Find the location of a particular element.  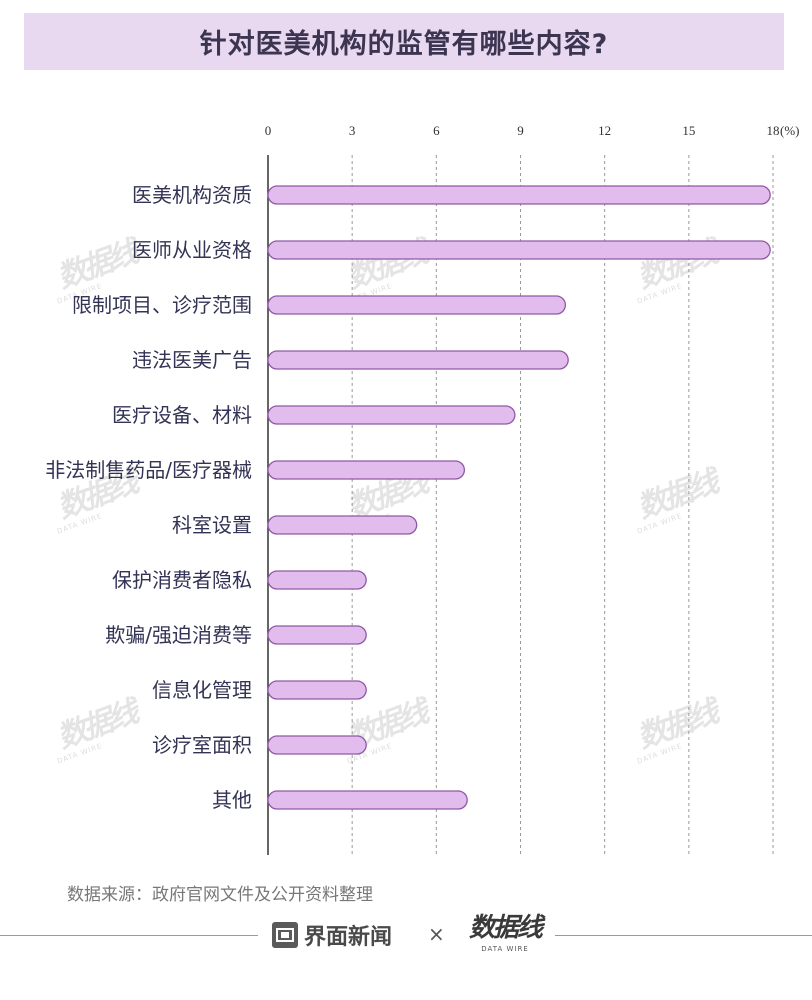

category-label: 欺骗/强迫消费等 is located at coordinates (178, 635).